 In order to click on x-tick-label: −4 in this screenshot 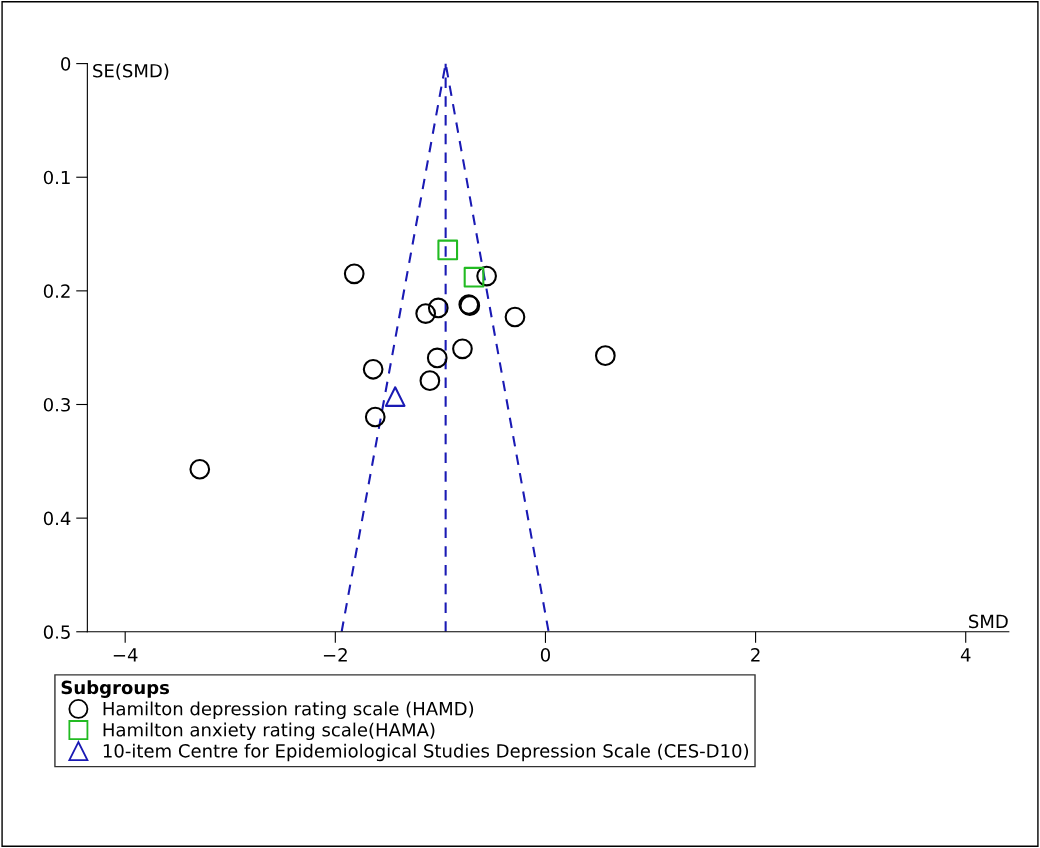, I will do `click(125, 655)`.